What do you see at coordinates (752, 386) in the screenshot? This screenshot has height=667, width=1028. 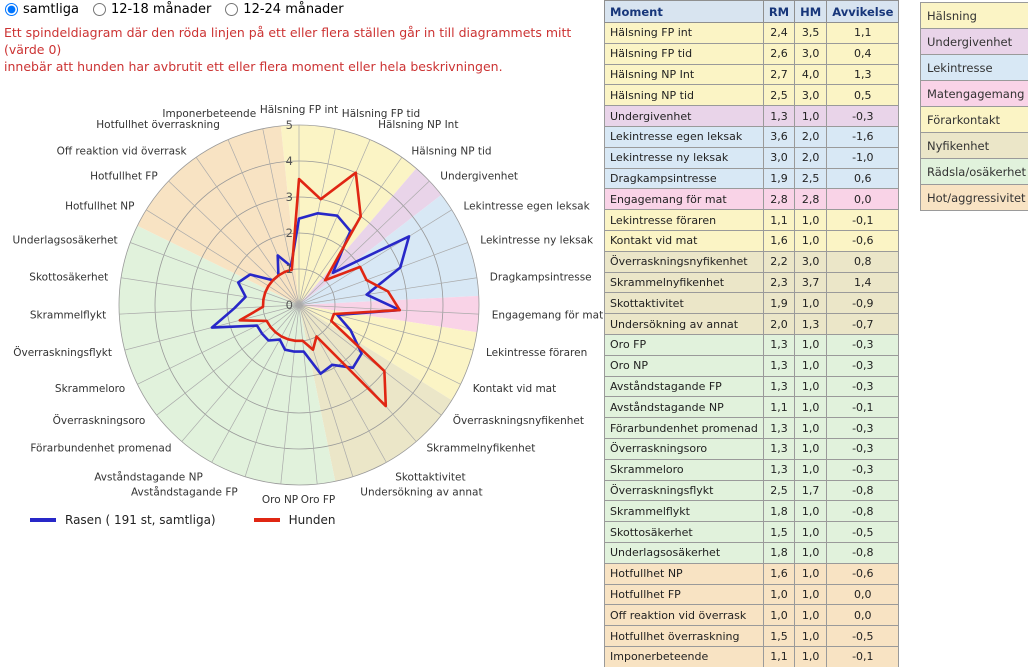 I see `table-row: Avståndstagande FP 1,3 1,0 -0,3` at bounding box center [752, 386].